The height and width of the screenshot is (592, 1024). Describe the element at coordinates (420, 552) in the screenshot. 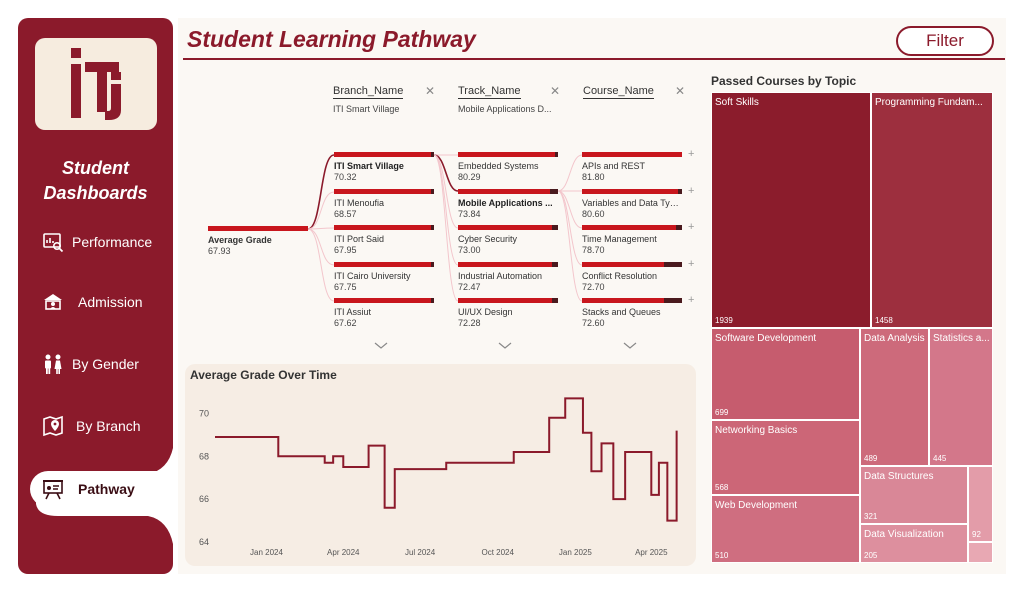

I see `x-tick-label: Jul 2024` at that location.